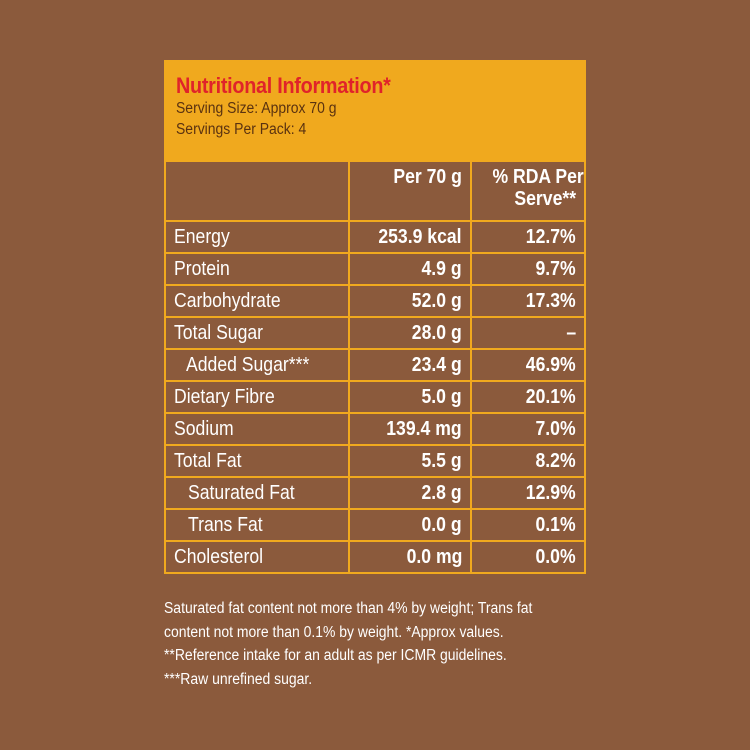 The image size is (750, 750). What do you see at coordinates (375, 301) in the screenshot?
I see `table-row: Carbohydrate 52.0 g 17.3%` at bounding box center [375, 301].